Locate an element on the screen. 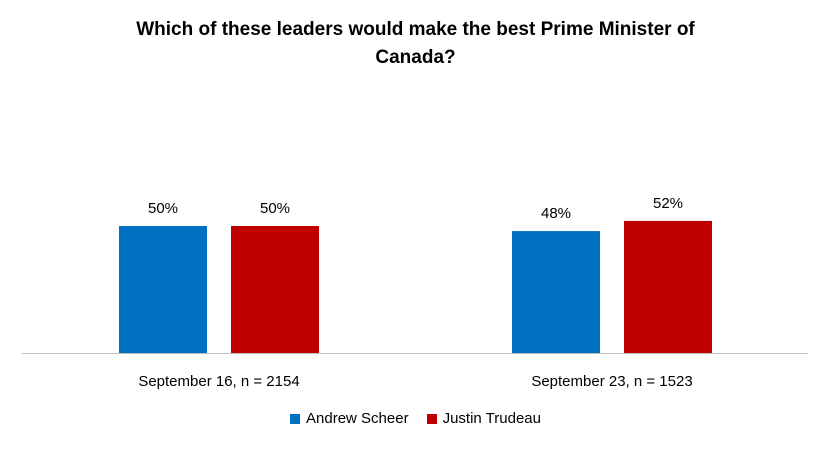  data-label-justin-trudeau-1: 50% is located at coordinates (275, 208).